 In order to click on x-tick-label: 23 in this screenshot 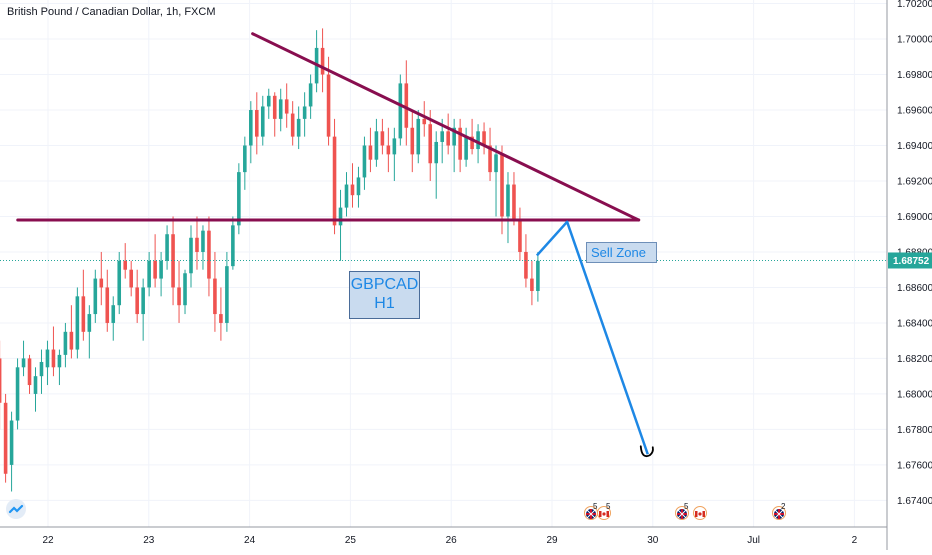, I will do `click(149, 540)`.